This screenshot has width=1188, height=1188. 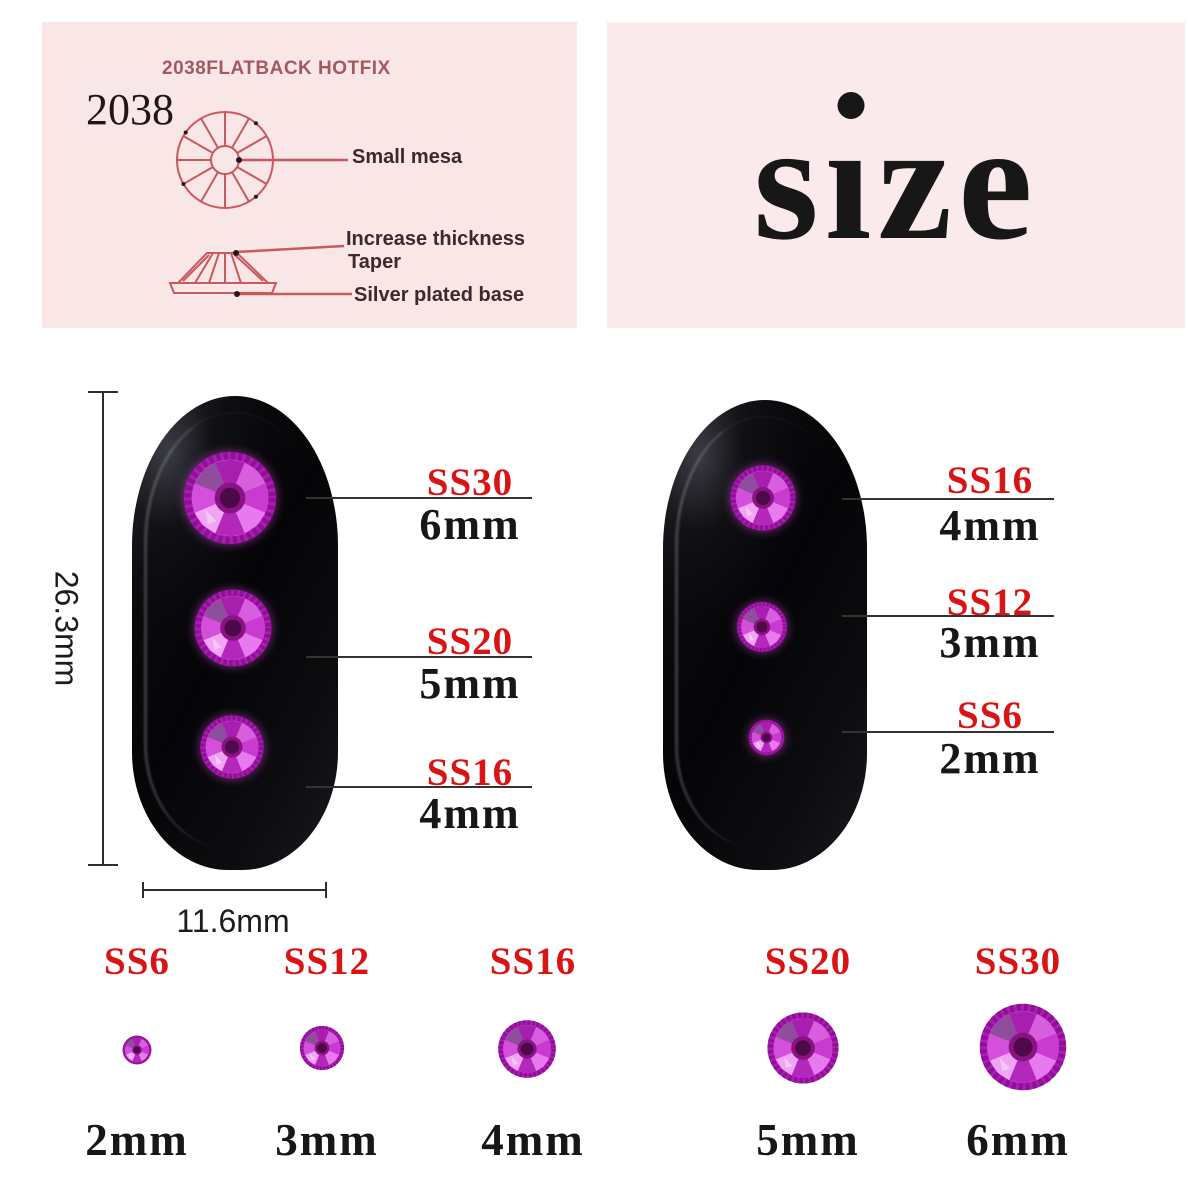 What do you see at coordinates (435, 239) in the screenshot?
I see `callout-increase-thickness: Increase thickness` at bounding box center [435, 239].